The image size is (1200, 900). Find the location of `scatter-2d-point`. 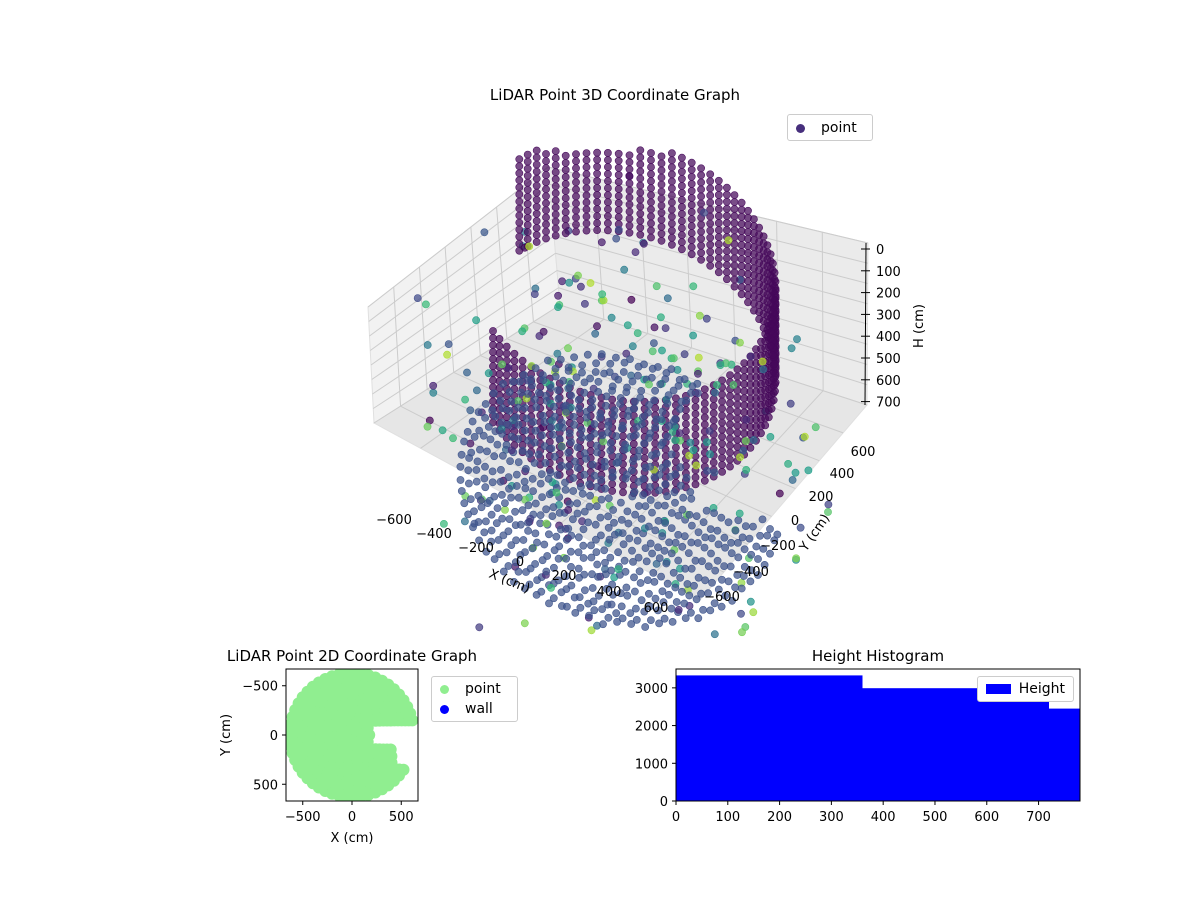

scatter-2d-point is located at coordinates (403, 769).